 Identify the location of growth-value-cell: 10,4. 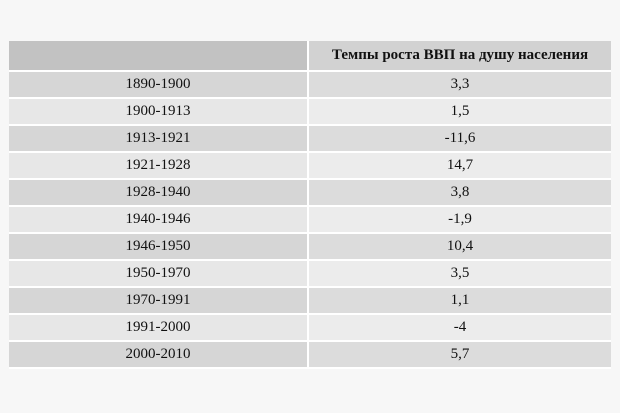
(459, 247).